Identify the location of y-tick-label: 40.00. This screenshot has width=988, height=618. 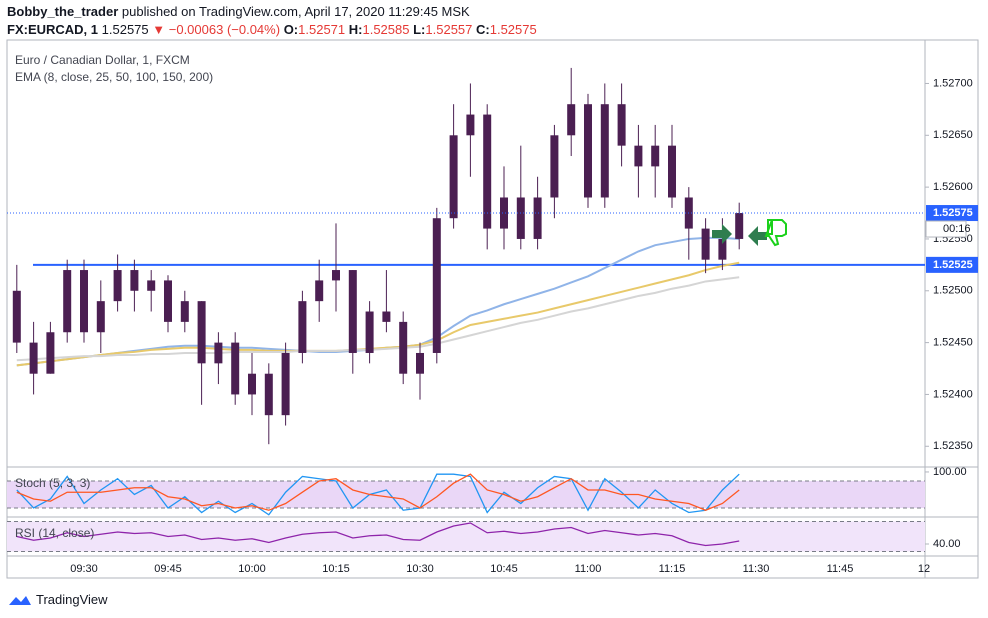
(947, 544).